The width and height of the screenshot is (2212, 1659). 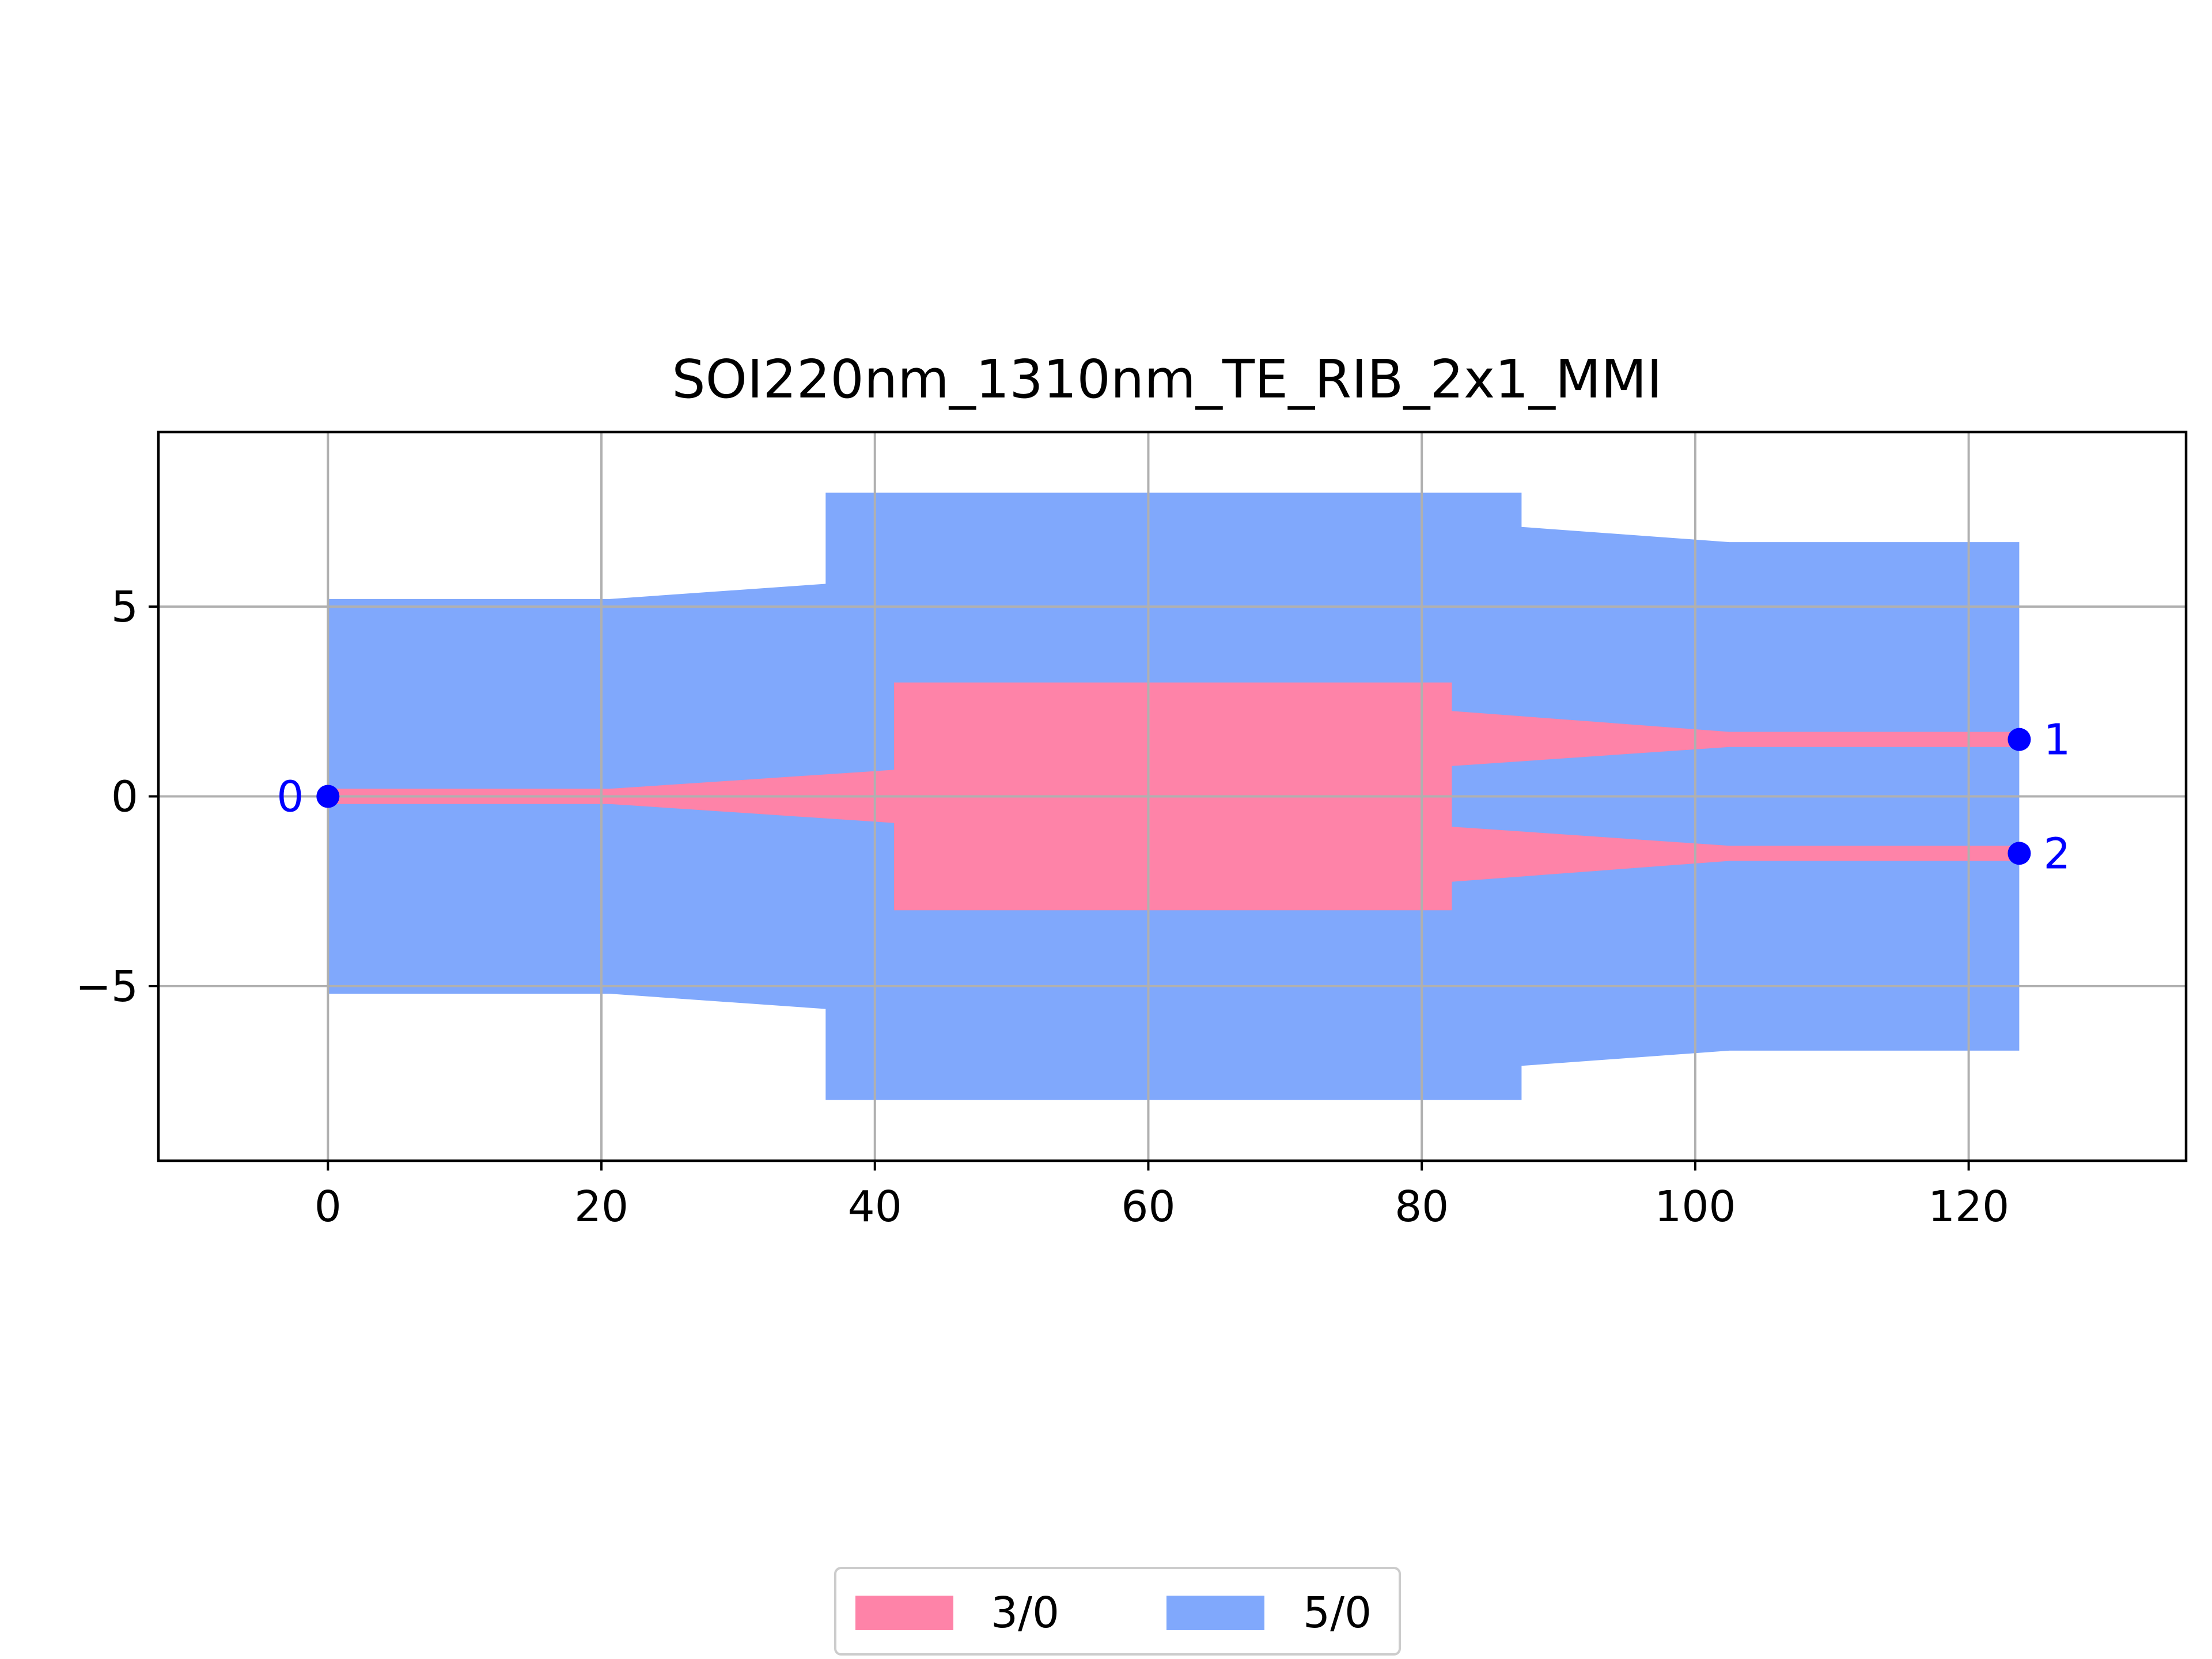 What do you see at coordinates (1968, 1207) in the screenshot?
I see `x-tick-label: 120` at bounding box center [1968, 1207].